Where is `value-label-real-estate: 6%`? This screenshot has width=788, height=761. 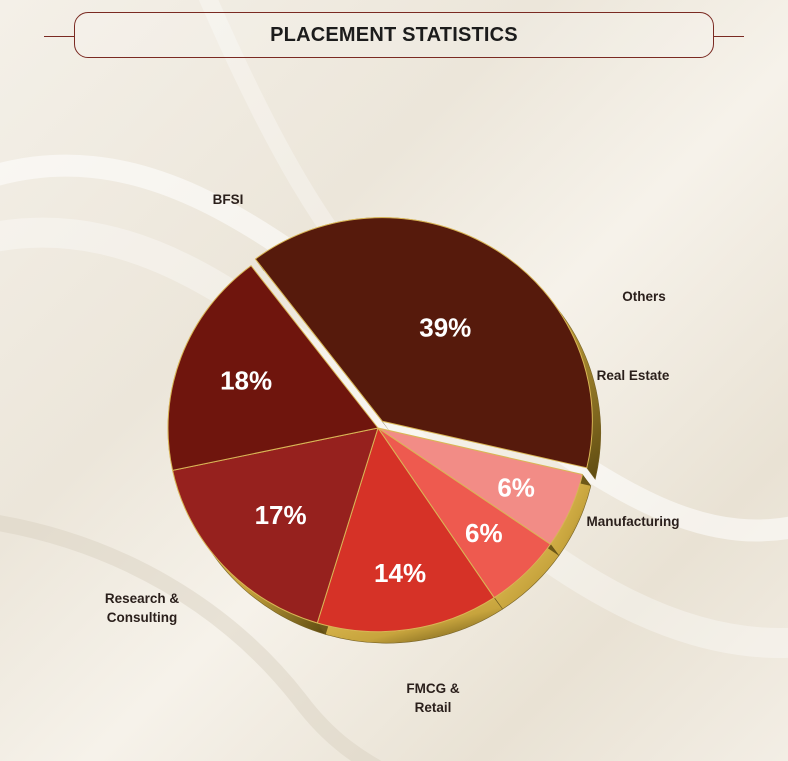
value-label-real-estate: 6% is located at coordinates (484, 533).